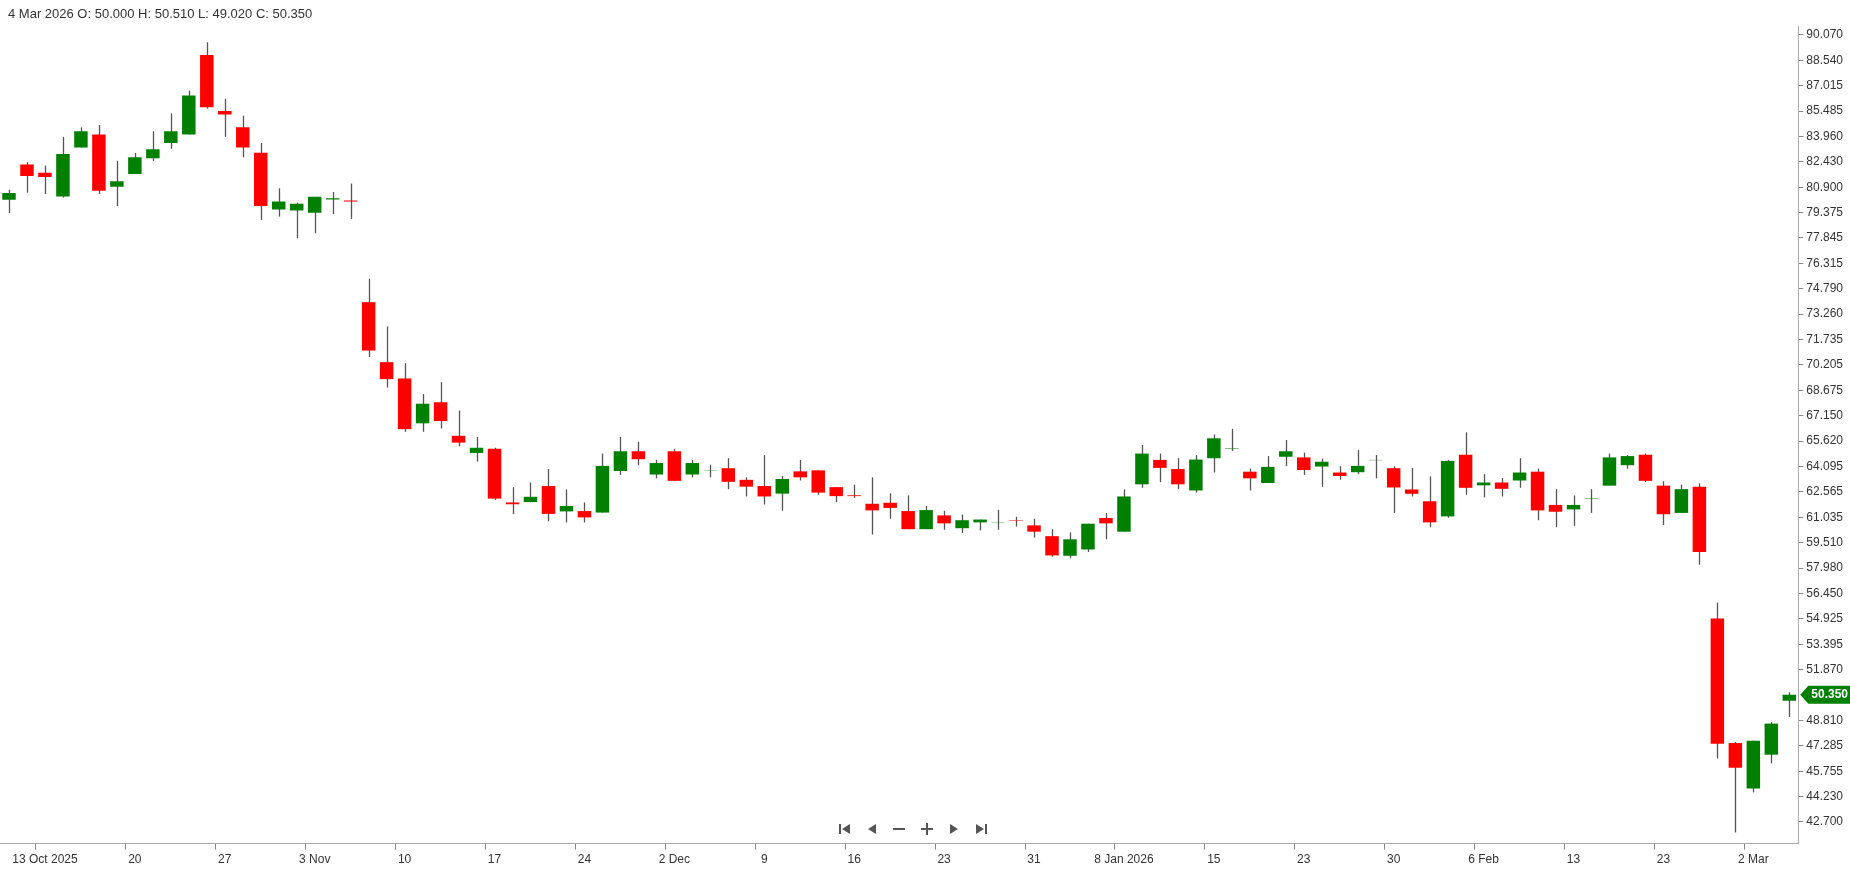  What do you see at coordinates (1825, 110) in the screenshot?
I see `y-tick-label: 85.485` at bounding box center [1825, 110].